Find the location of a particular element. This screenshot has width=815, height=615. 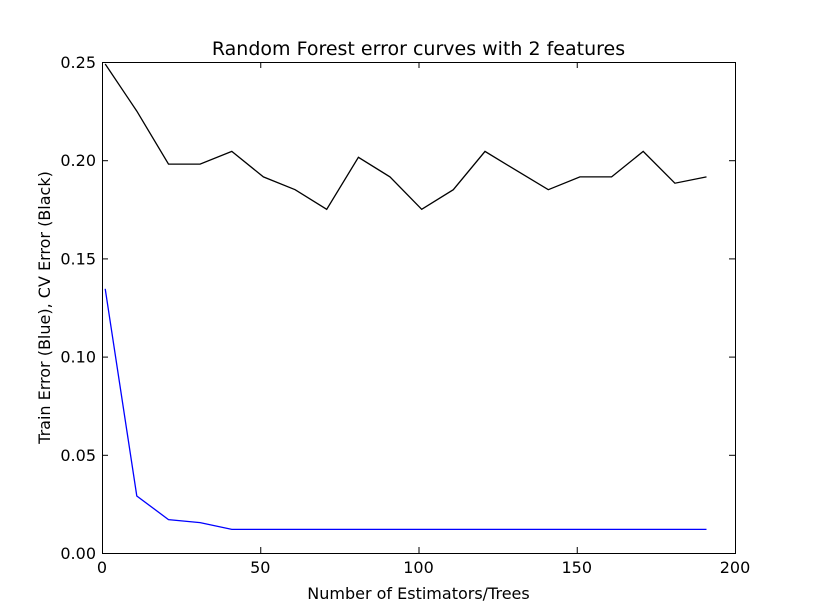

y-tick-label: 0.15 is located at coordinates (78, 258).